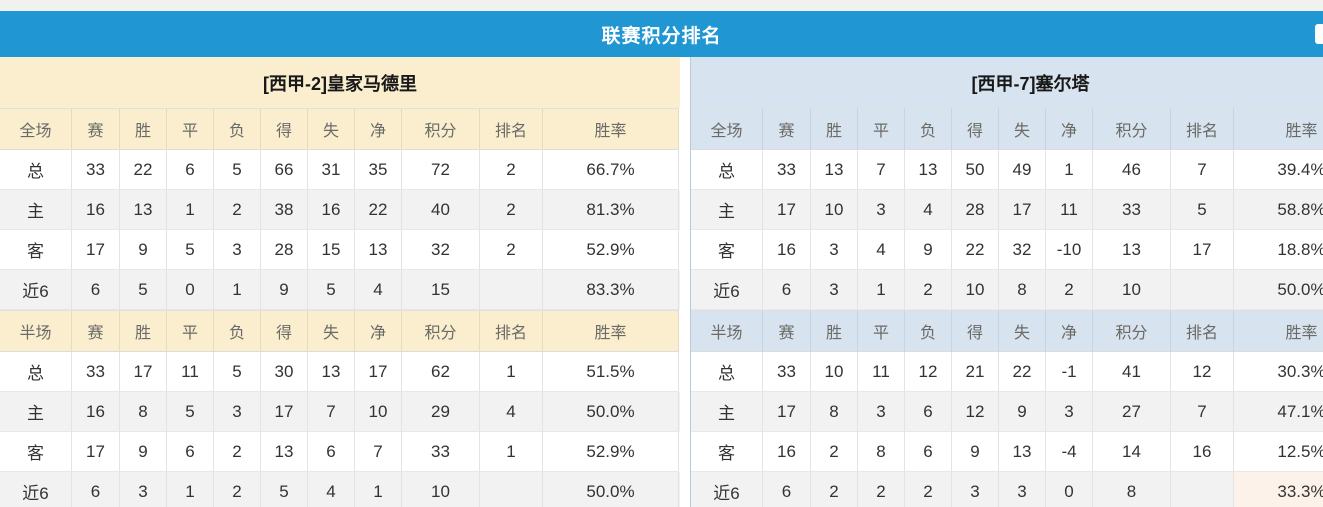 The height and width of the screenshot is (507, 1323). Describe the element at coordinates (331, 250) in the screenshot. I see `stat-cell: 15` at that location.